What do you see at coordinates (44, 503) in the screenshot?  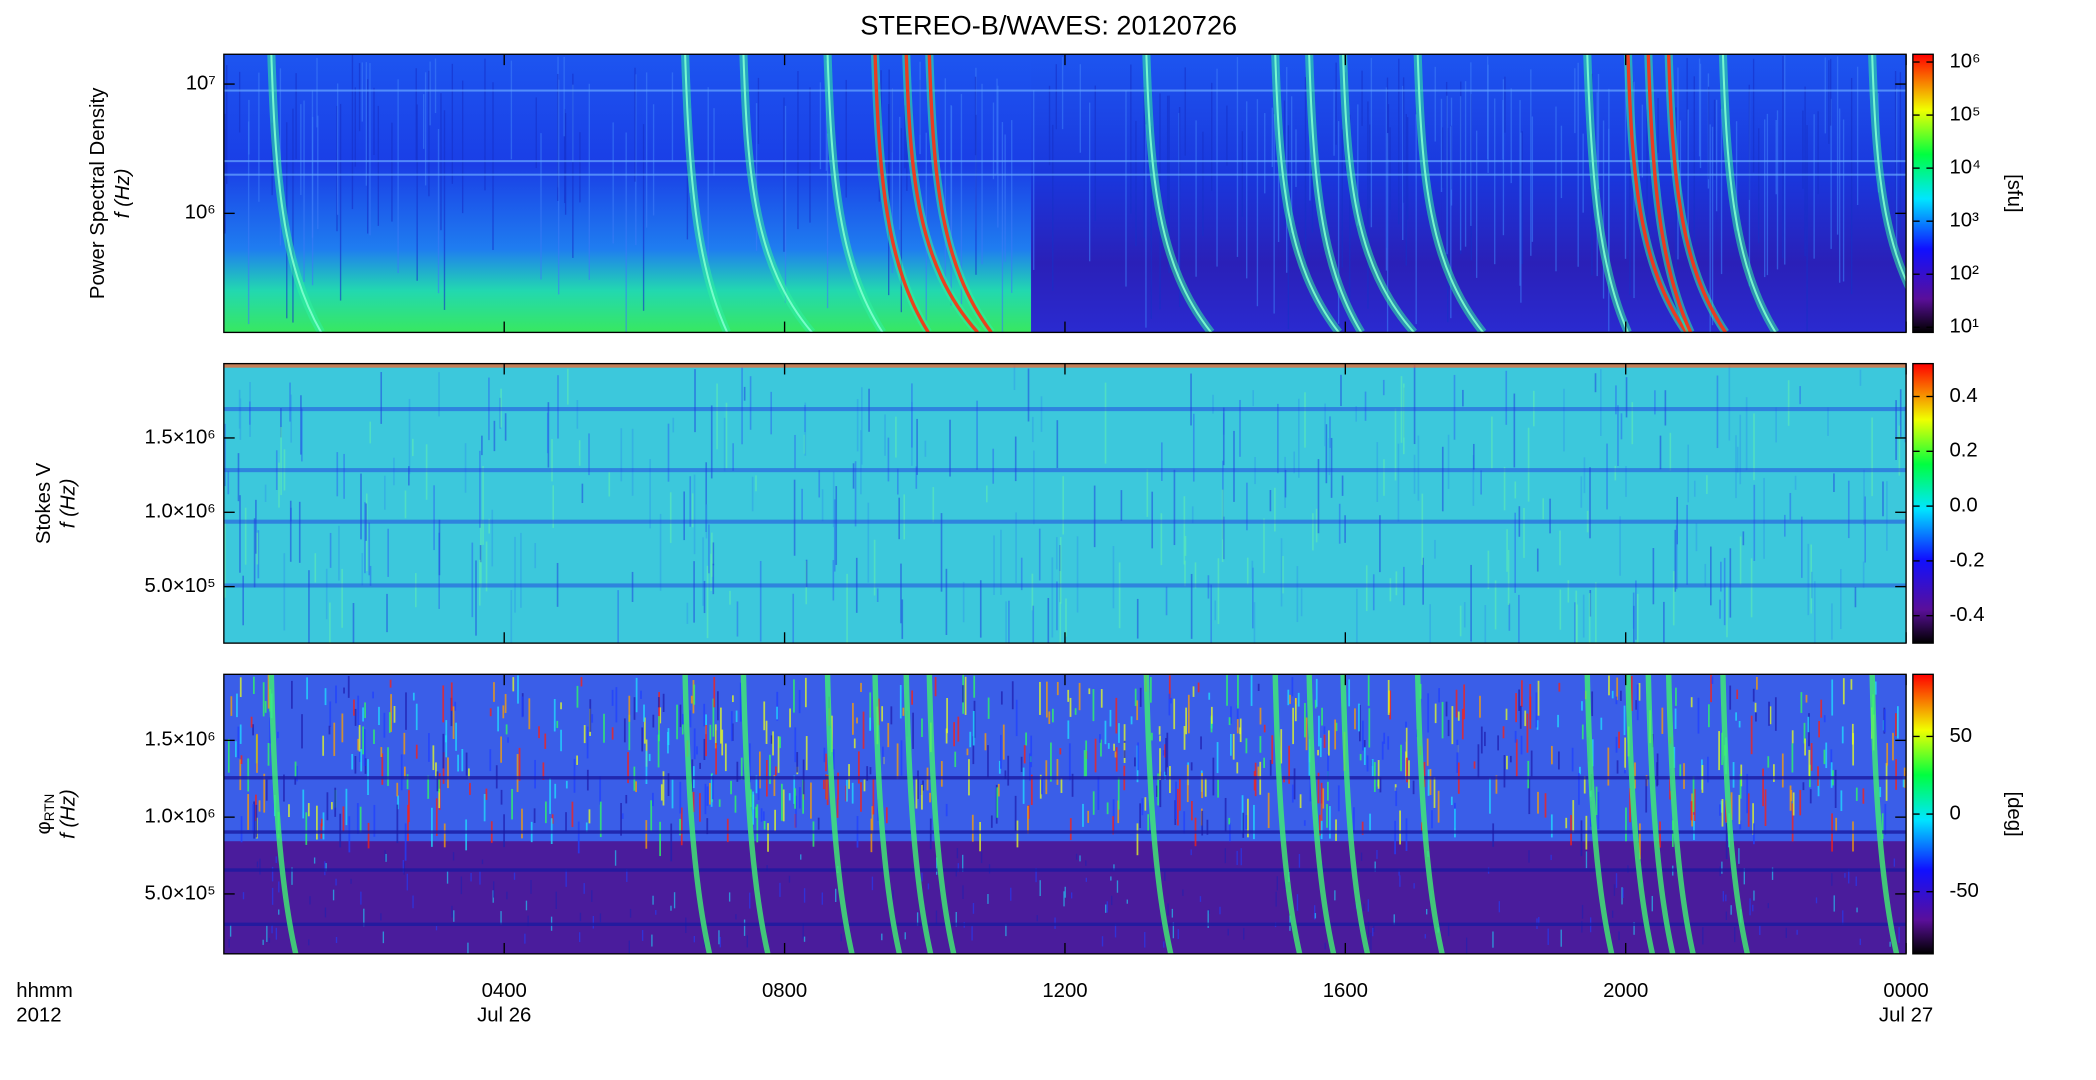 I see `y-axis-label-main: Stokes V` at bounding box center [44, 503].